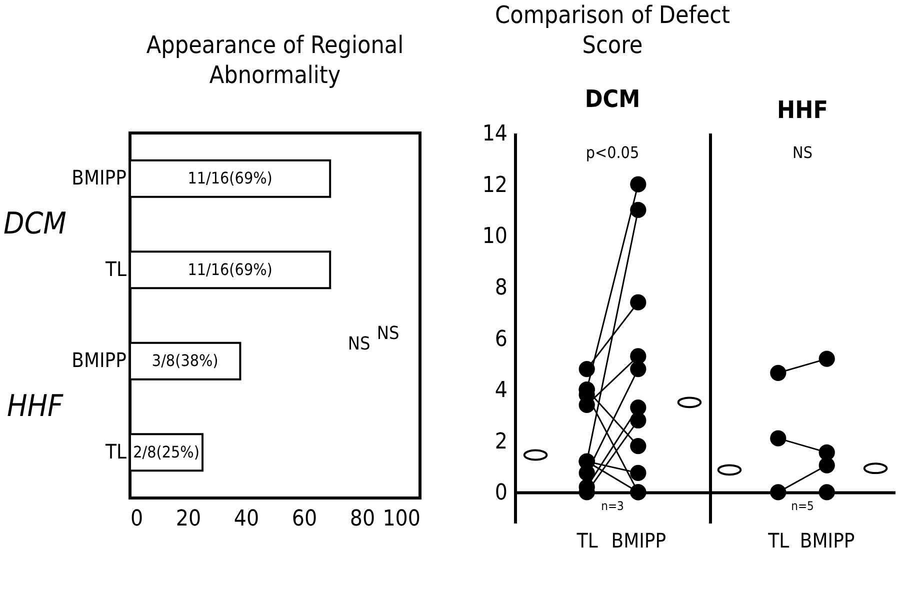 This screenshot has height=600, width=908. Describe the element at coordinates (275, 60) in the screenshot. I see `chart-title: Appearance of Regional Abnormality` at that location.